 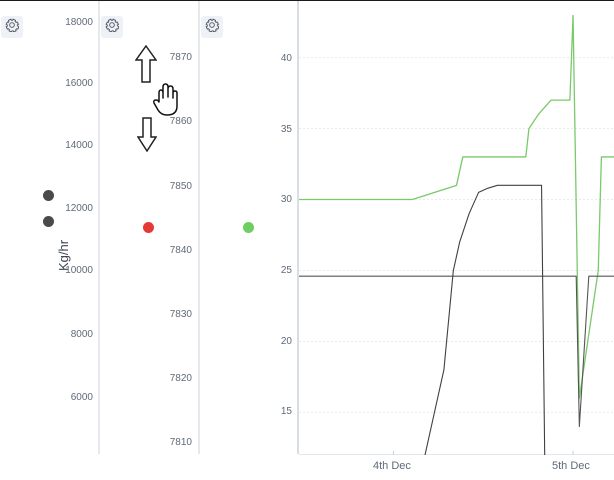 I want to click on middle-series-legend-dot, so click(x=148, y=227).